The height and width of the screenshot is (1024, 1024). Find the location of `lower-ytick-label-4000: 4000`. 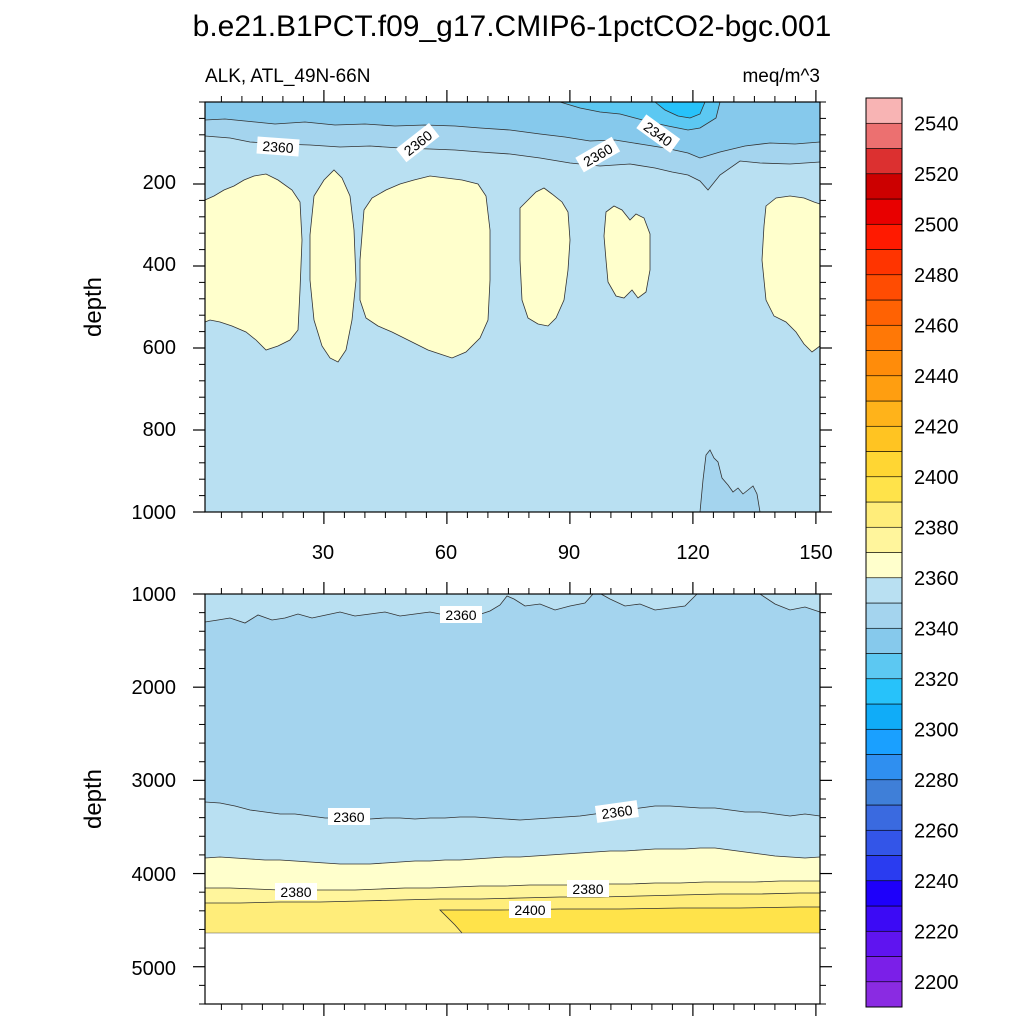

lower-ytick-label-4000: 4000 is located at coordinates (154, 875).